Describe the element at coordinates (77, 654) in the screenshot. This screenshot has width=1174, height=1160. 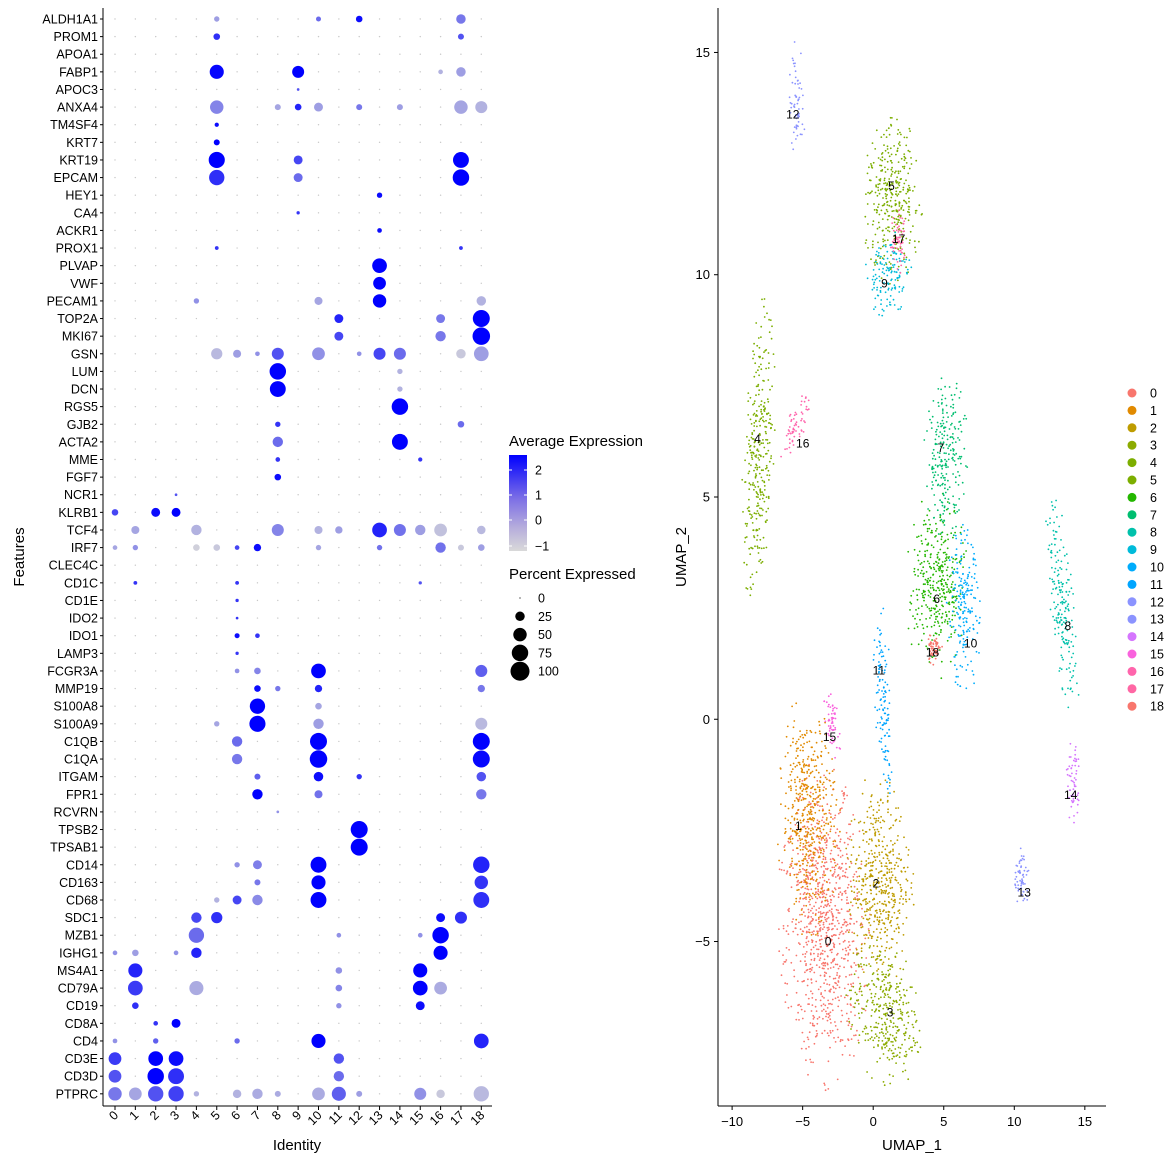
I see `feature-label: LAMP3` at that location.